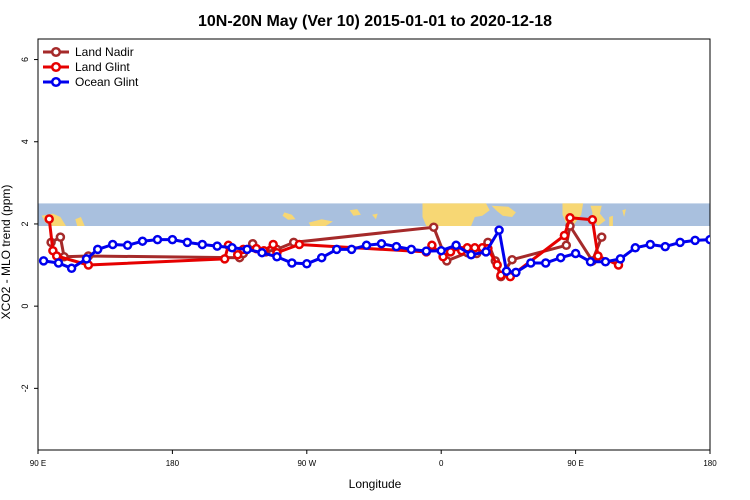 The width and height of the screenshot is (750, 500). I want to click on series-land-nadir, so click(326, 251).